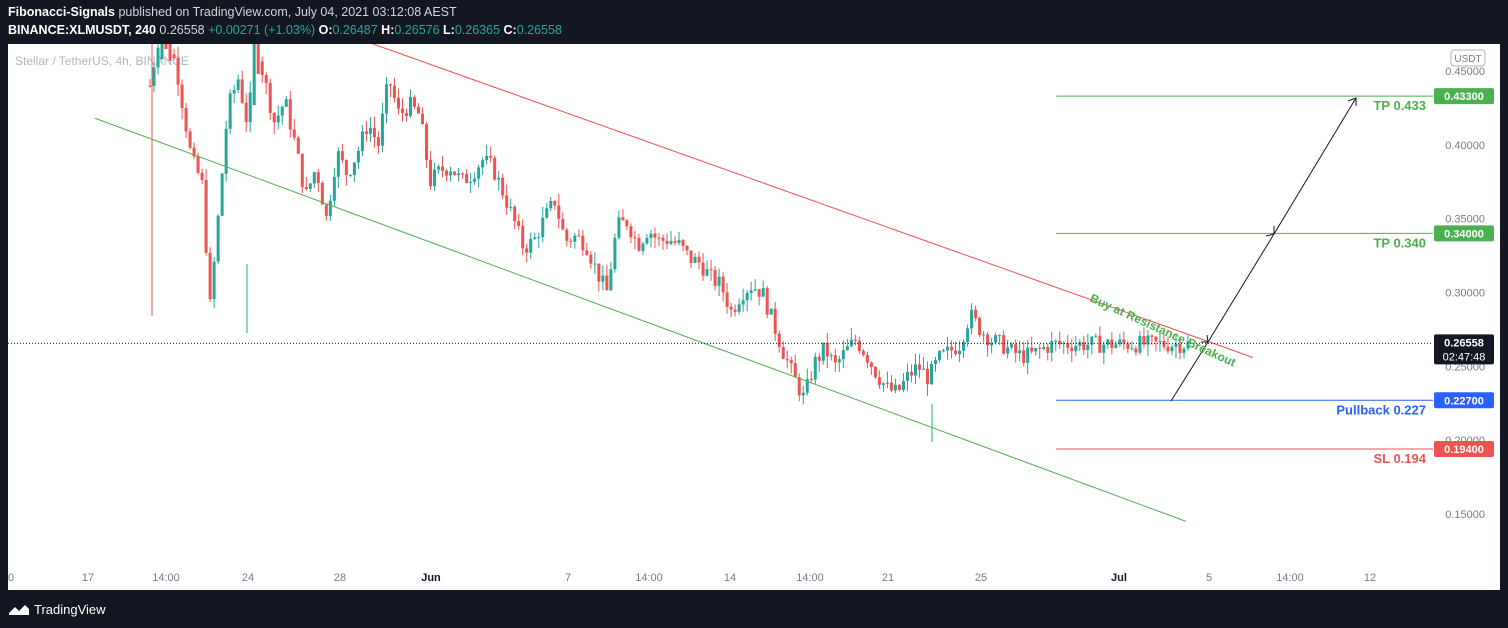  I want to click on level-label: TP 0.340, so click(1399, 242).